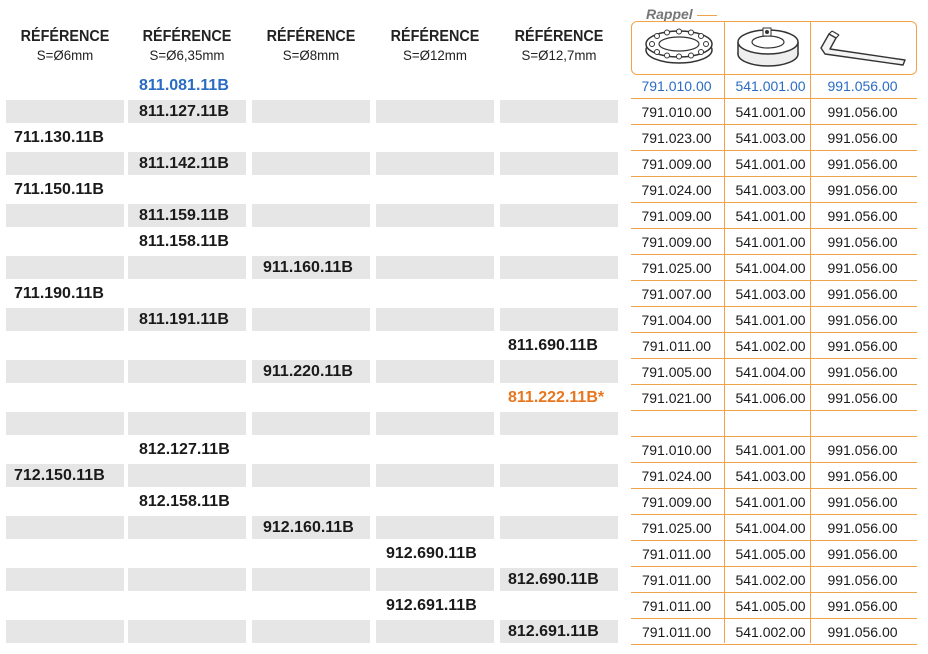 This screenshot has width=928, height=654. I want to click on header-col-12-7mm: RÉFÉRENCE S=Ø12,7mm, so click(559, 46).